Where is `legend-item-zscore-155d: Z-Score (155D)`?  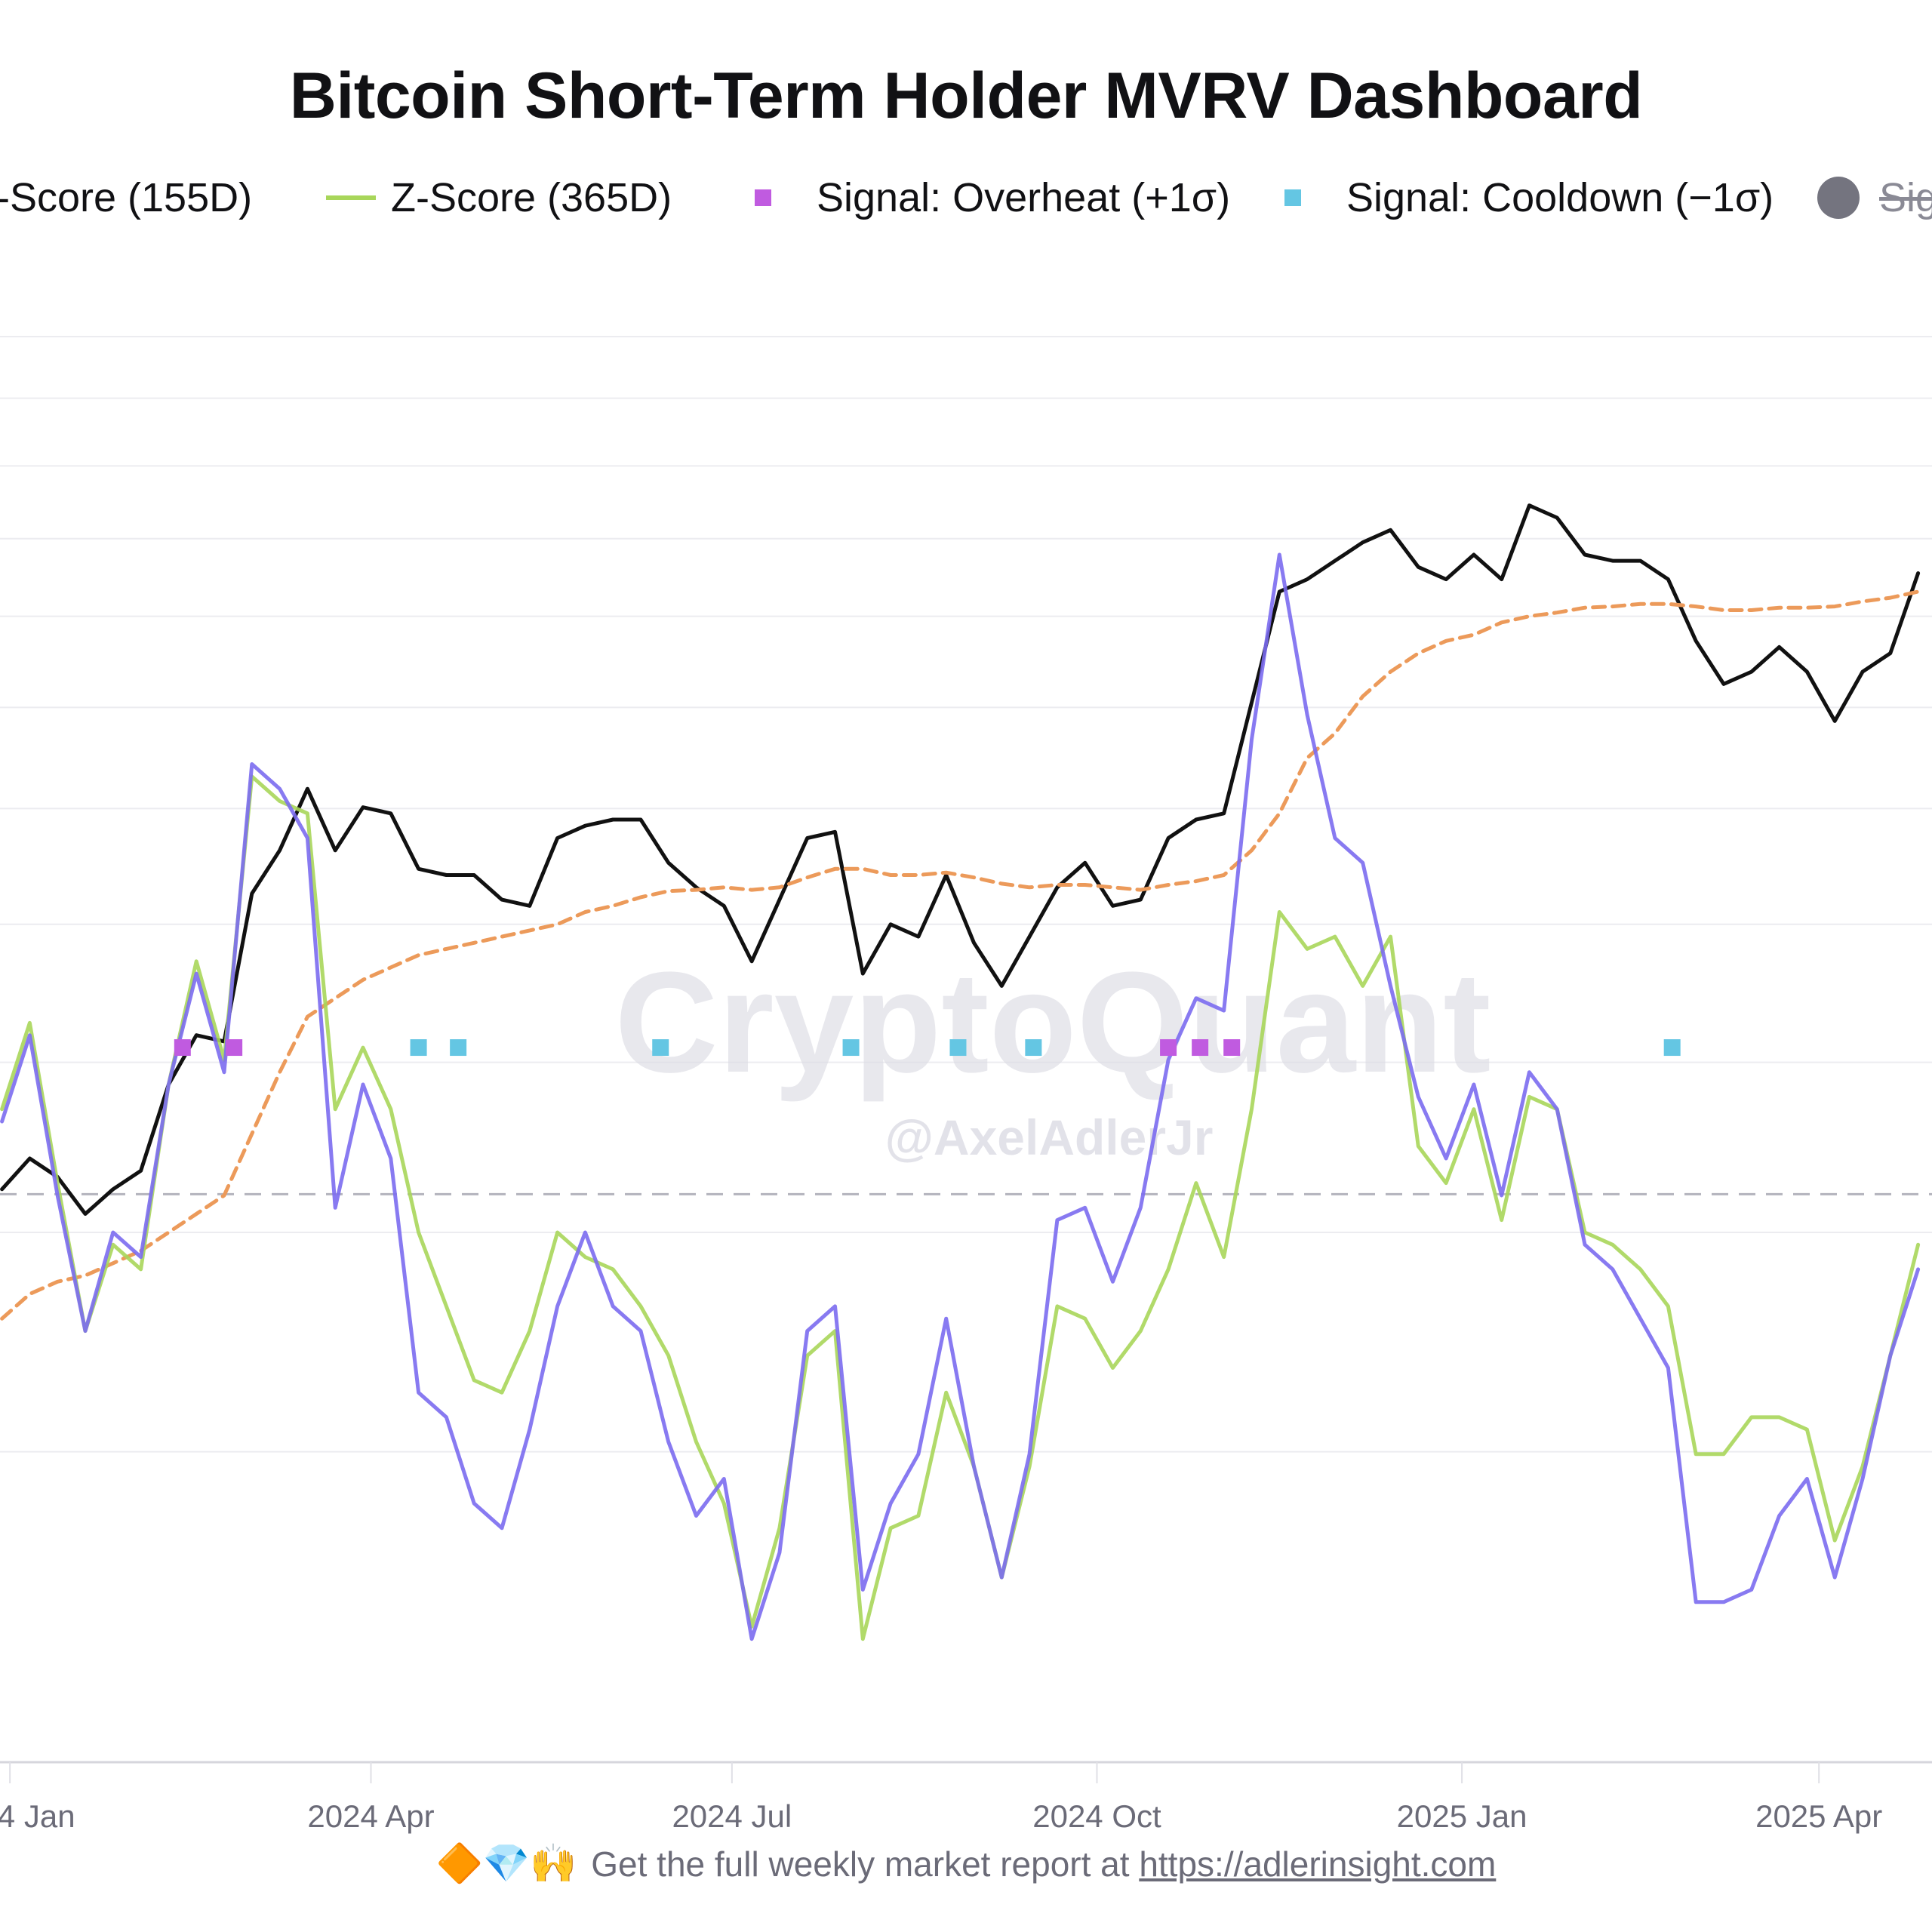 legend-item-zscore-155d: Z-Score (155D) is located at coordinates (126, 198).